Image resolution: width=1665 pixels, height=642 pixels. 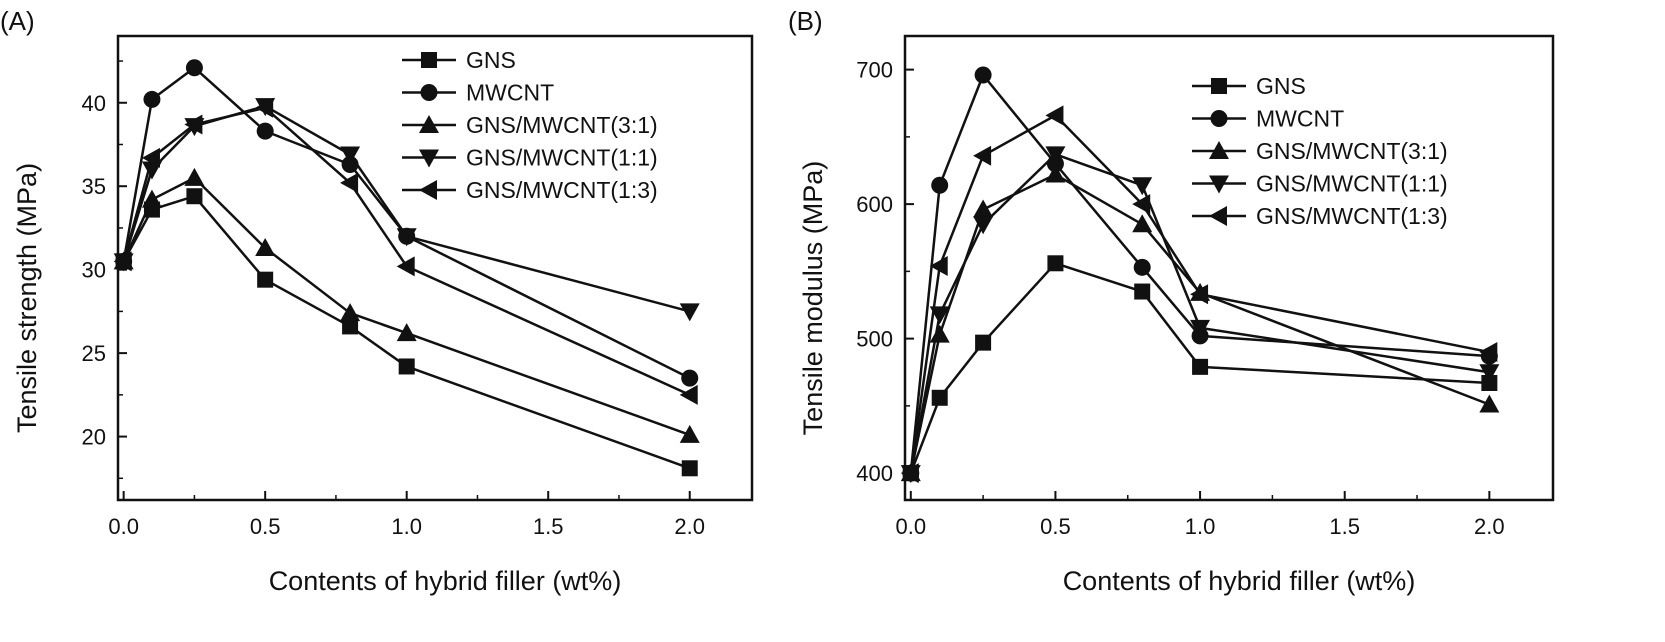 What do you see at coordinates (805, 21) in the screenshot?
I see `panel-label: (B)` at bounding box center [805, 21].